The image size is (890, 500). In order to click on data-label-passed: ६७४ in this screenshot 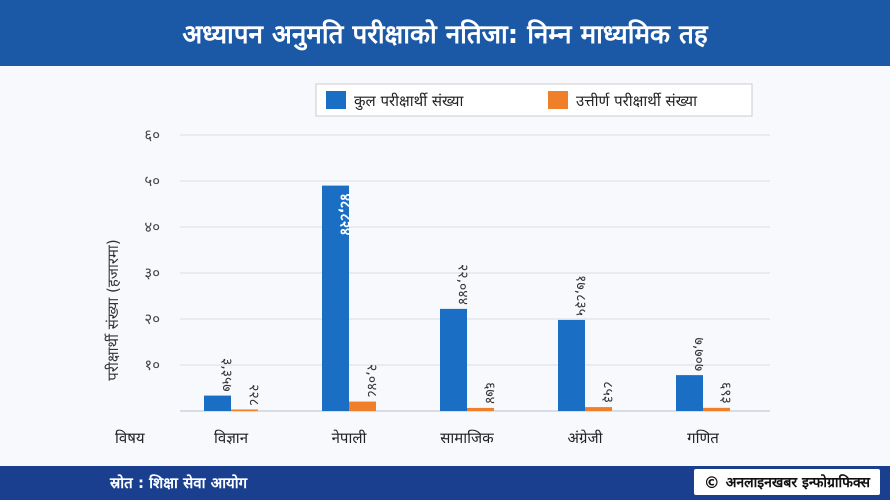, I will do `click(490, 393)`.